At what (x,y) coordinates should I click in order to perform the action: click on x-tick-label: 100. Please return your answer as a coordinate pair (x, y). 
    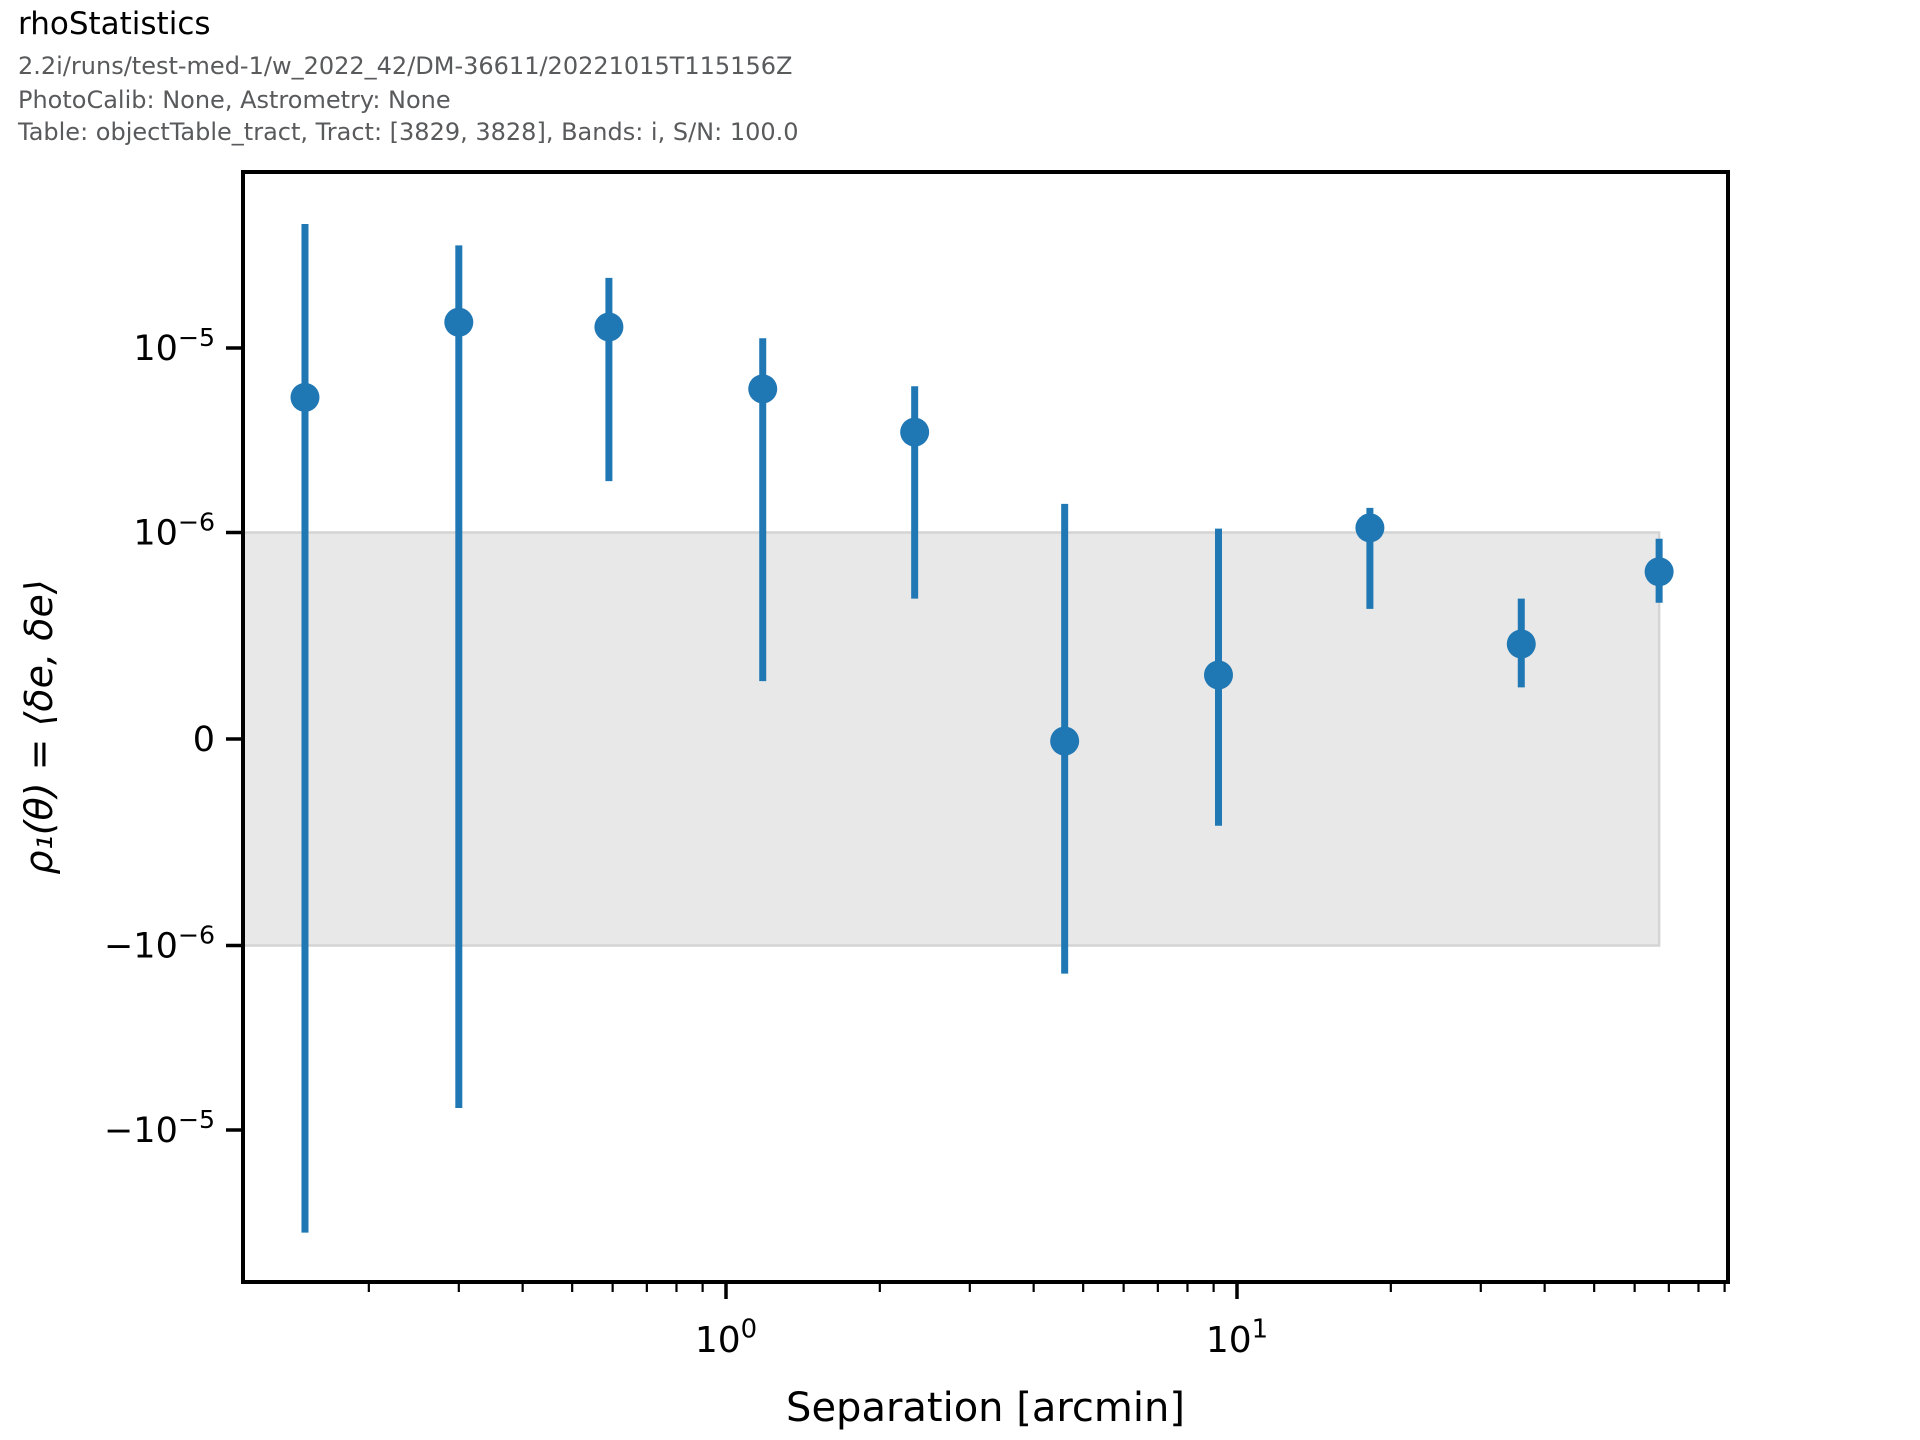
    Looking at the image, I should click on (726, 1338).